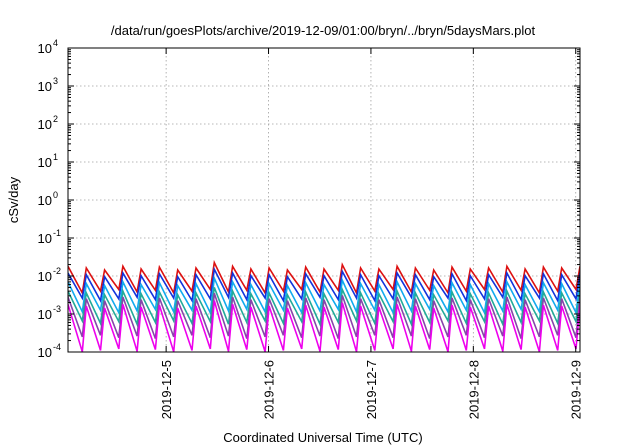 This screenshot has width=640, height=448. Describe the element at coordinates (371, 389) in the screenshot. I see `x-tick-label: 2019-12-7` at that location.